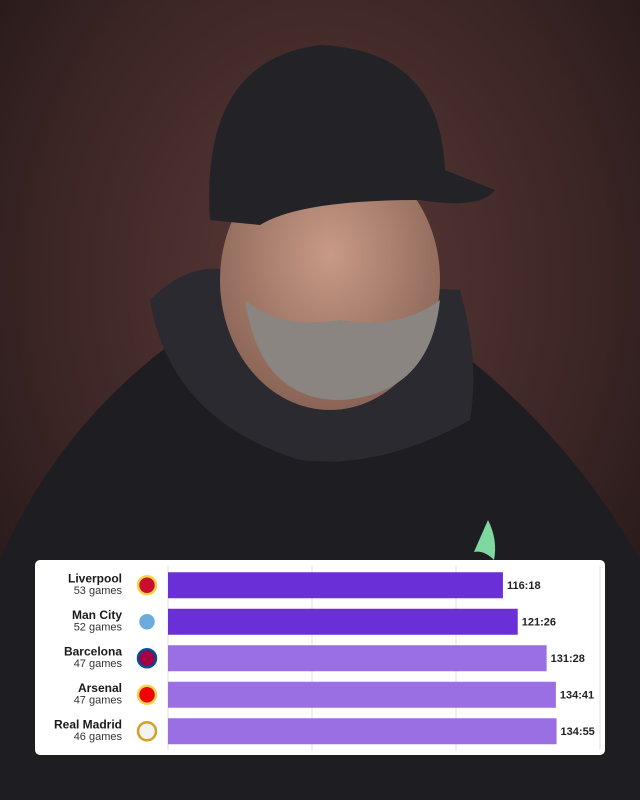 The width and height of the screenshot is (640, 805). Describe the element at coordinates (98, 628) in the screenshot. I see `games-count: 52 games` at that location.